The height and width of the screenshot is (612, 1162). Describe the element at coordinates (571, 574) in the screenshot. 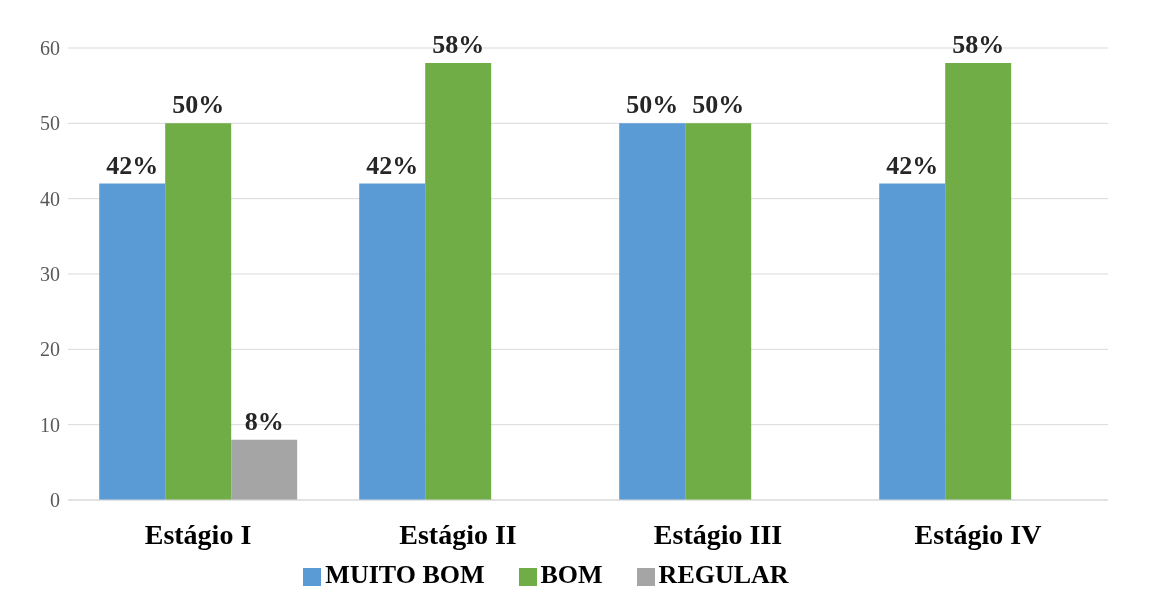

I see `legend-label: BOM` at that location.